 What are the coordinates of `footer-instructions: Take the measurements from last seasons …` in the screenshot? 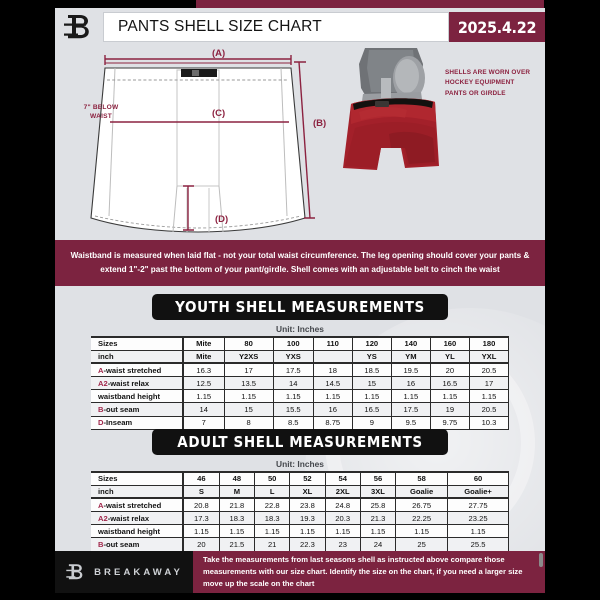 It's located at (369, 572).